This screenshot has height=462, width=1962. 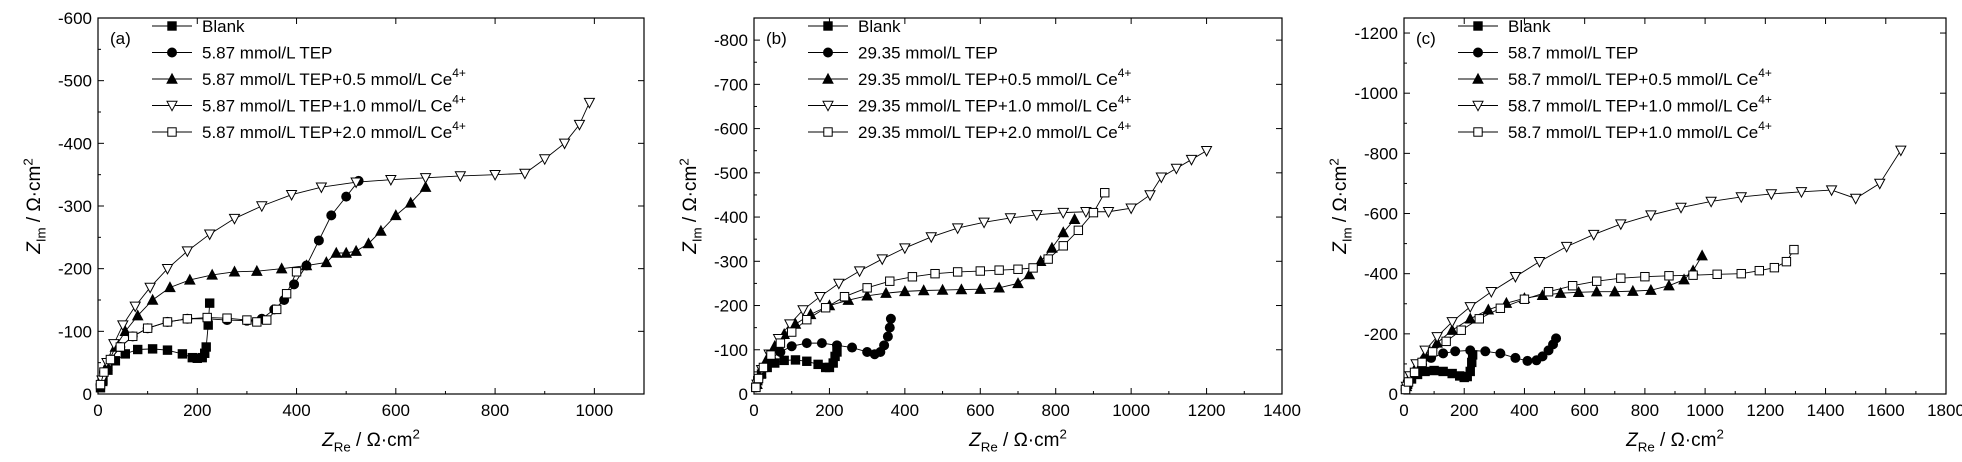 I want to click on legend-entry: 29.35 mmol/L TEP+1.0 mmol/L Ce4+, so click(x=994, y=104).